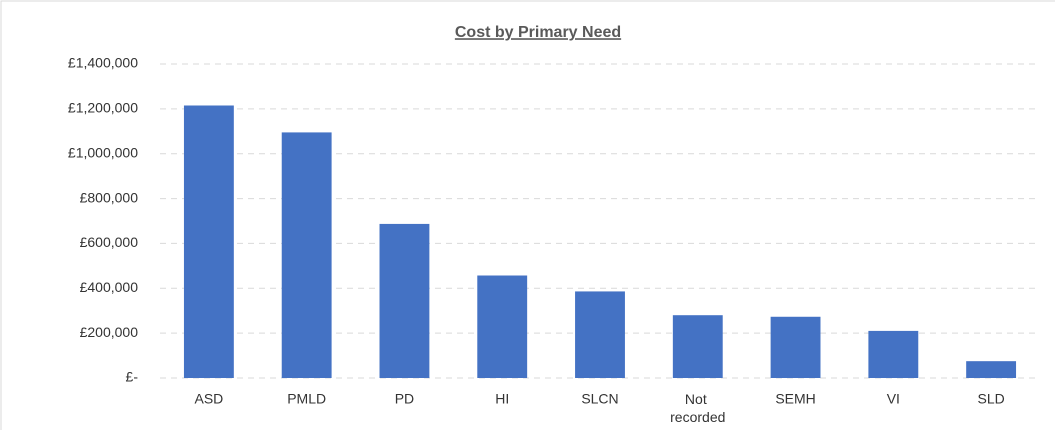 The image size is (1055, 430). Describe the element at coordinates (599, 399) in the screenshot. I see `x-tick-label: SLCN` at that location.